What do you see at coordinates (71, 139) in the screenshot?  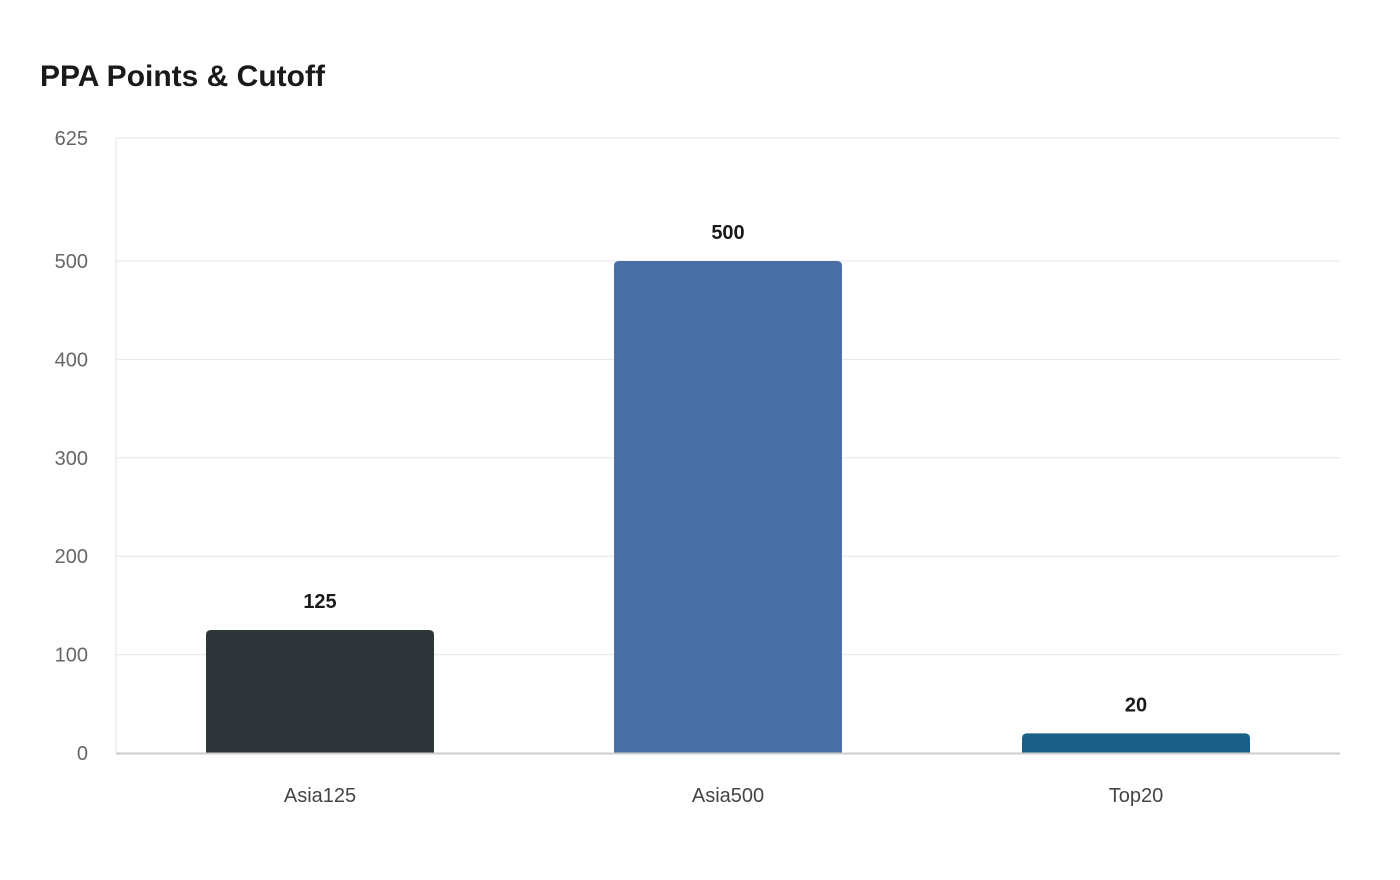 I see `y-tick-label: 625` at bounding box center [71, 139].